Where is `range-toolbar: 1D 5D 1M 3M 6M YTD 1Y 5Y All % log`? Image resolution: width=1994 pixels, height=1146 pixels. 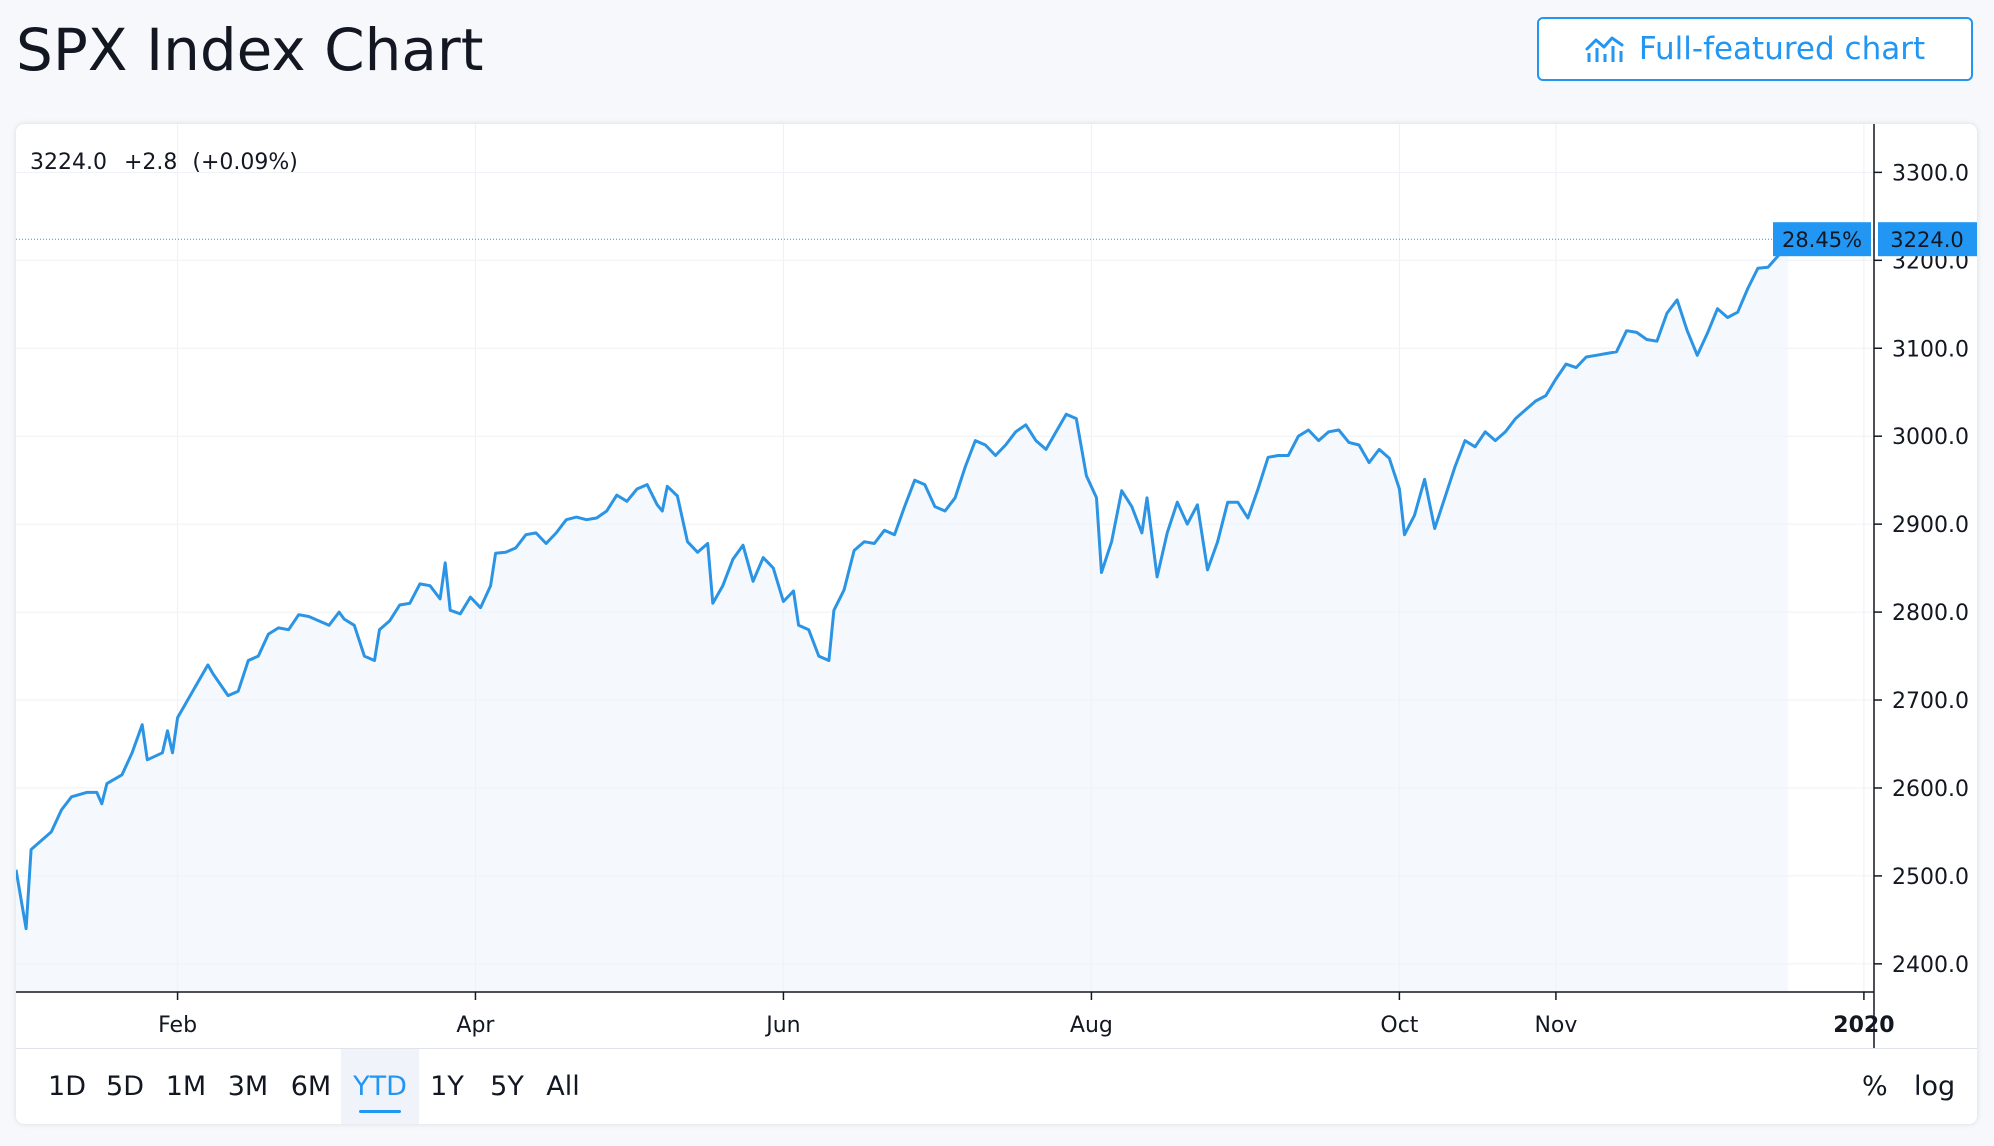
range-toolbar: 1D 5D 1M 3M 6M YTD 1Y 5Y All % log is located at coordinates (996, 1086).